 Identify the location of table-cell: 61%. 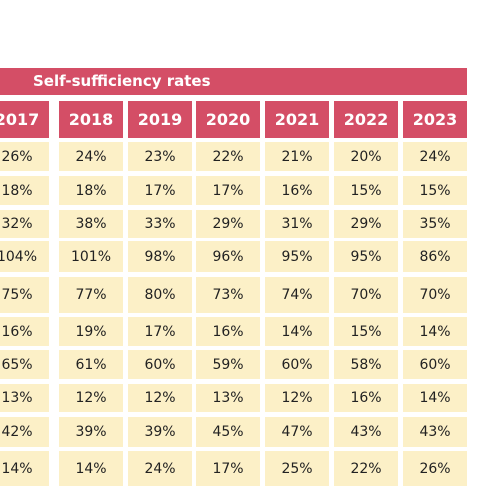
(91, 364).